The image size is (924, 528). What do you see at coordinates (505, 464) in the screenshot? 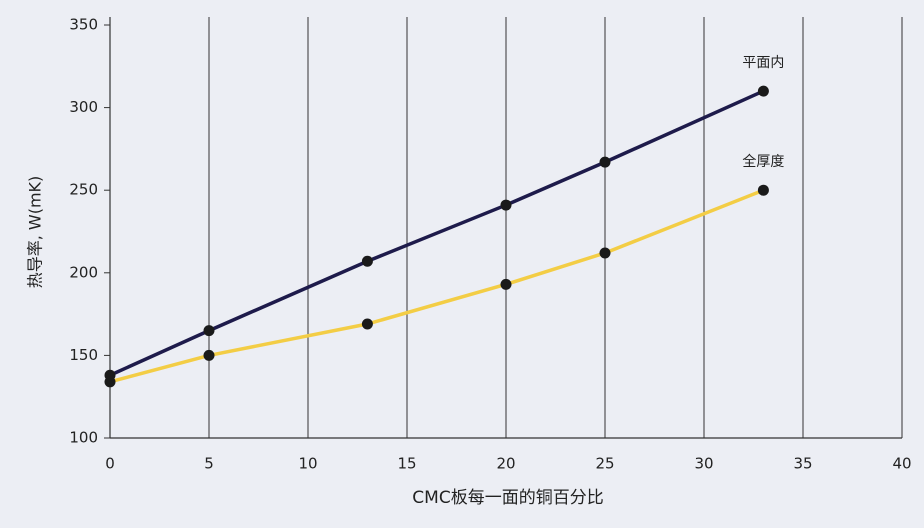
I see `x-tick-label: 20` at bounding box center [505, 464].